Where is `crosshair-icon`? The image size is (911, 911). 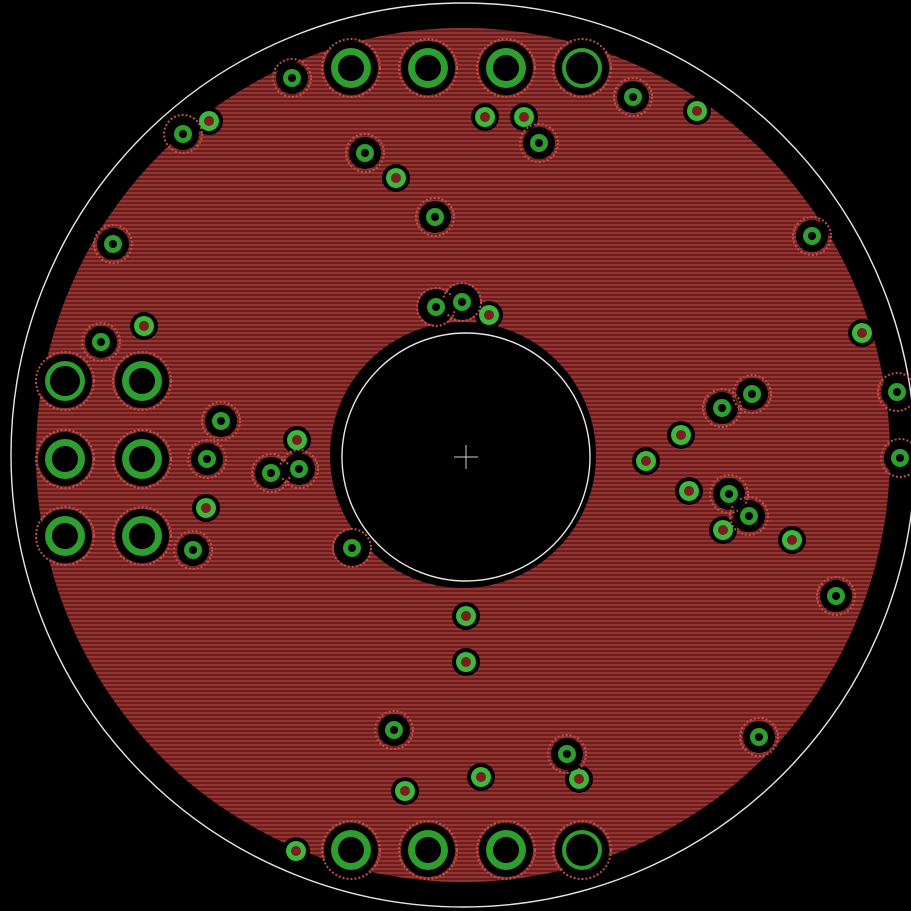 crosshair-icon is located at coordinates (466, 457).